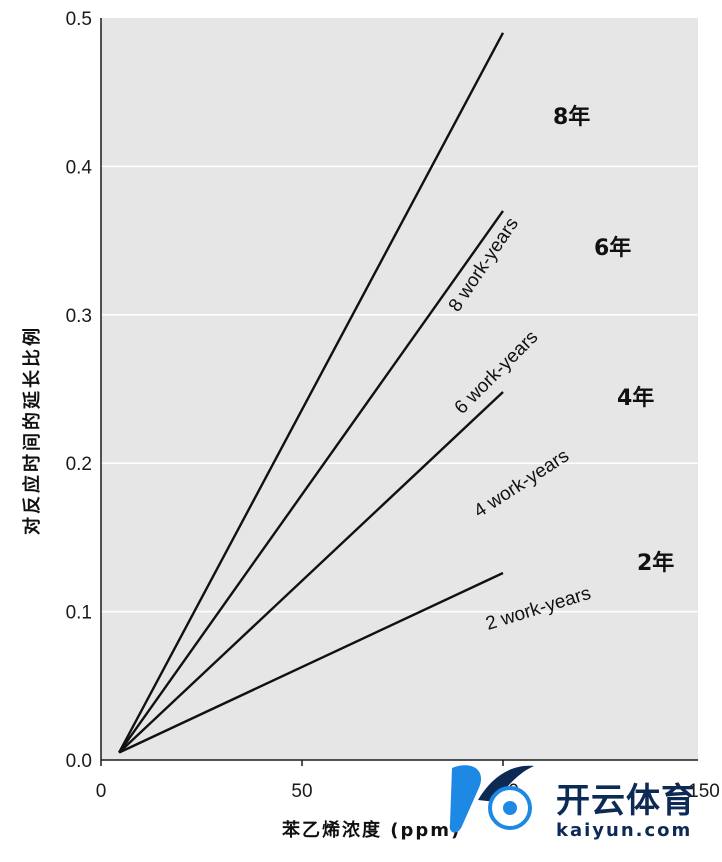  I want to click on watermark-brand-en: kaiyun.com, so click(624, 830).